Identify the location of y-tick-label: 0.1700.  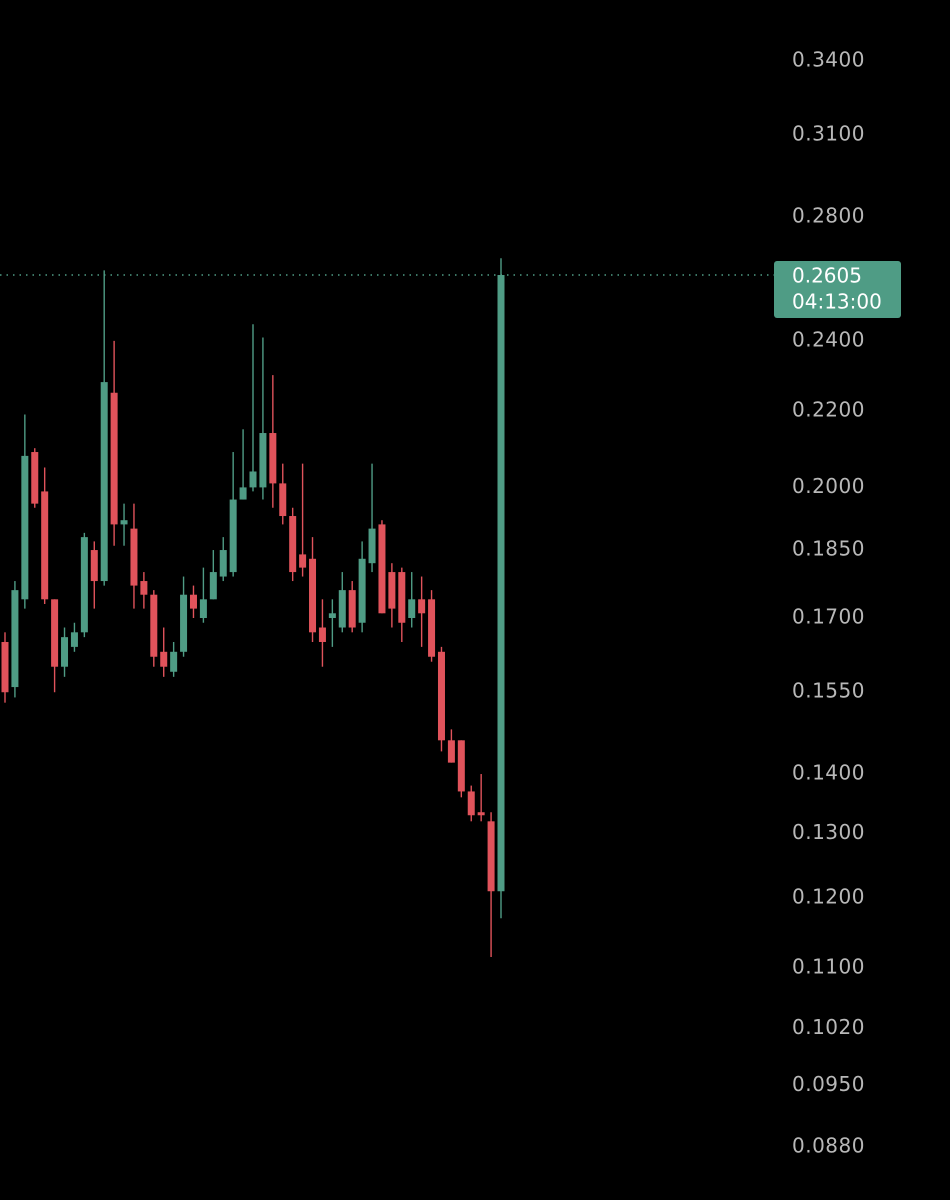
(828, 617).